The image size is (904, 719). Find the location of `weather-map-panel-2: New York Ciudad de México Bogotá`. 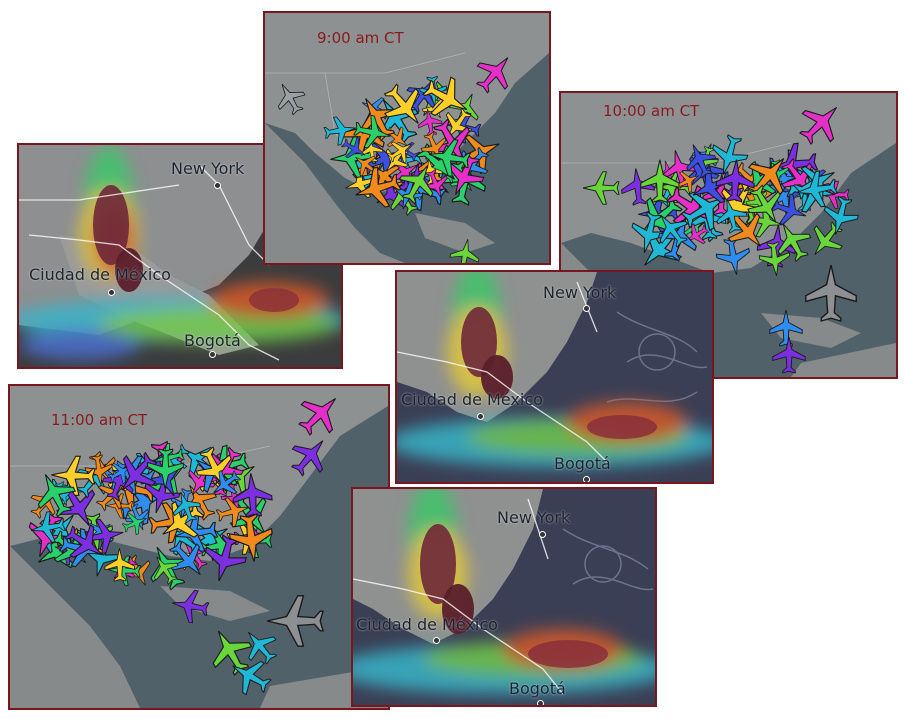

weather-map-panel-2: New York Ciudad de México Bogotá is located at coordinates (554, 377).